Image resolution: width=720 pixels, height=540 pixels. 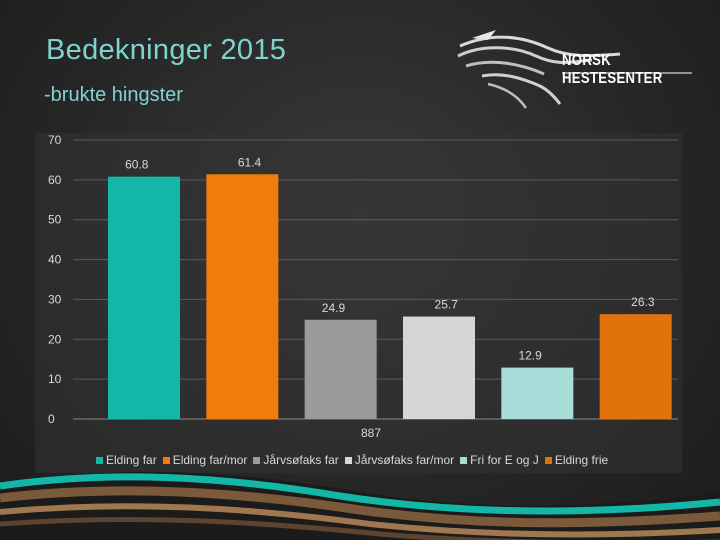 What do you see at coordinates (131, 460) in the screenshot?
I see `legend-label: Elding far` at bounding box center [131, 460].